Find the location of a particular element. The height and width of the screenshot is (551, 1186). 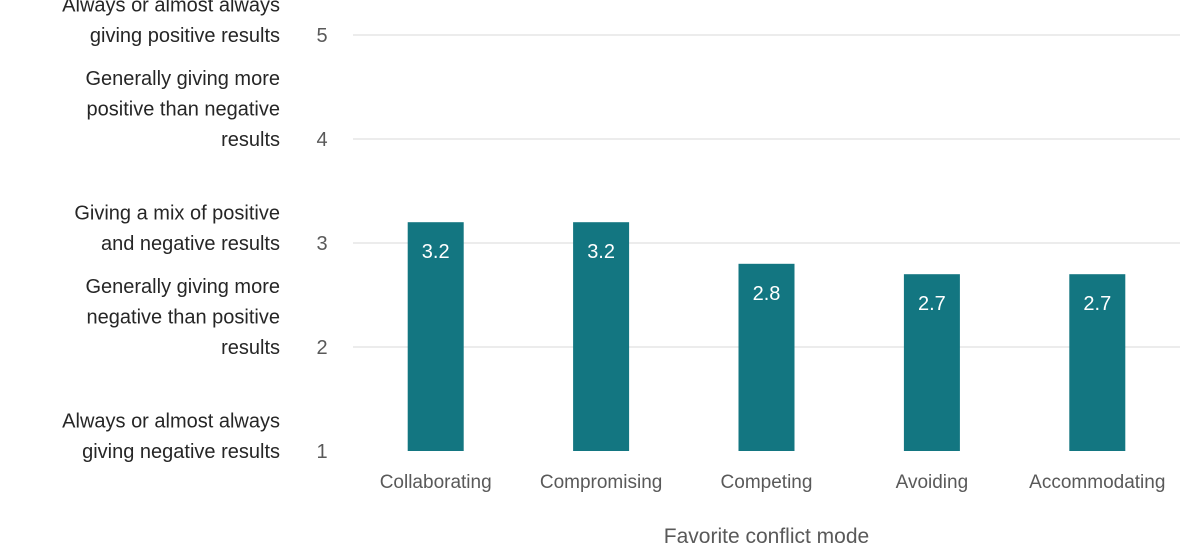

y-tick-label: 3 is located at coordinates (321, 244).